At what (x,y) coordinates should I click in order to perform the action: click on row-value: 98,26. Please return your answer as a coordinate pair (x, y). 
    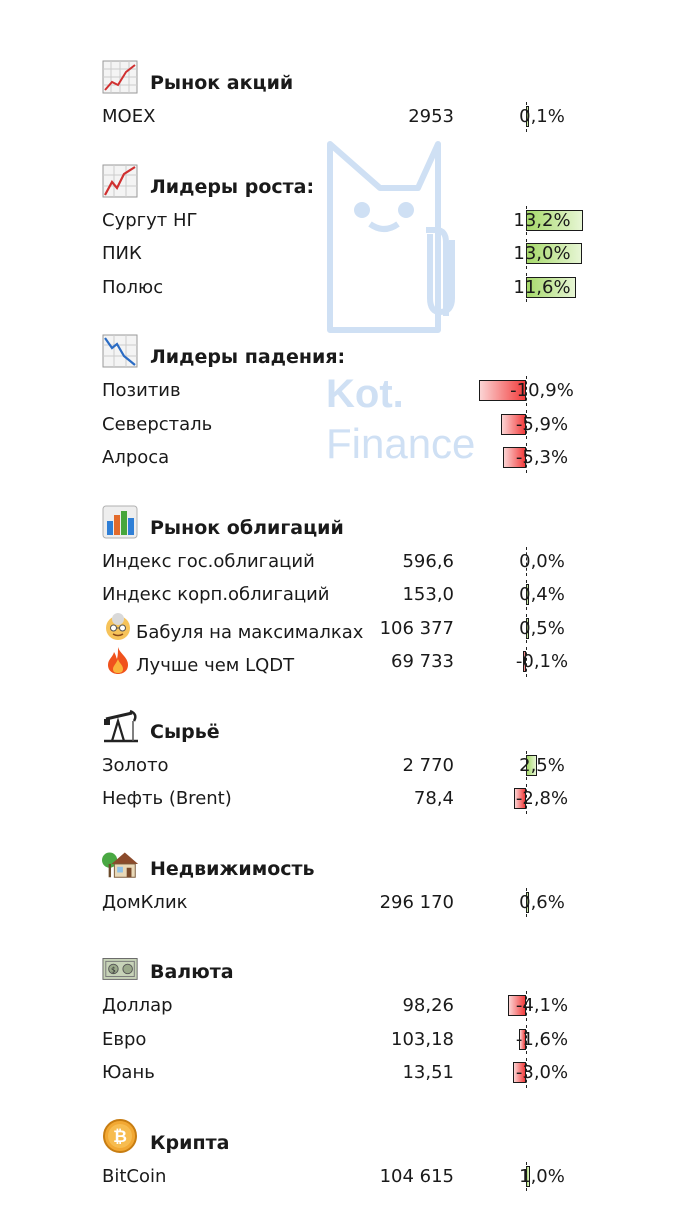
    Looking at the image, I should click on (428, 1005).